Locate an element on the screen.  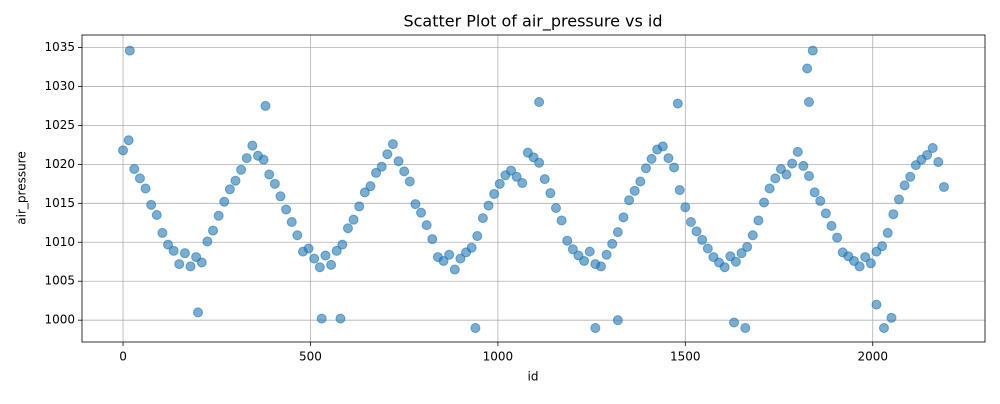
x-tick-label: 0 is located at coordinates (123, 357).